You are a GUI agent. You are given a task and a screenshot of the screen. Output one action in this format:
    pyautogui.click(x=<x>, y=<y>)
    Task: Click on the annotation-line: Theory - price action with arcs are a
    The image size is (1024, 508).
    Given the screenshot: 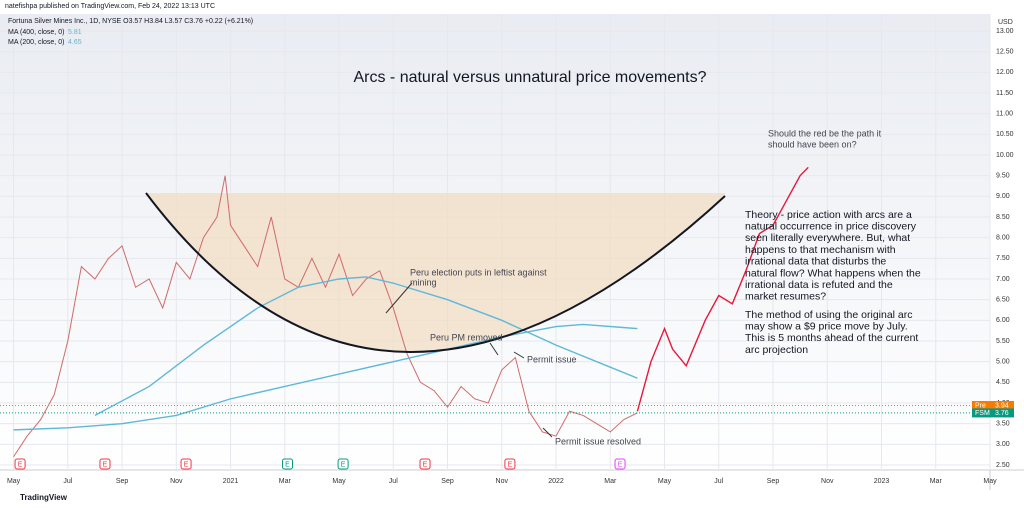 What is the action you would take?
    pyautogui.click(x=828, y=215)
    